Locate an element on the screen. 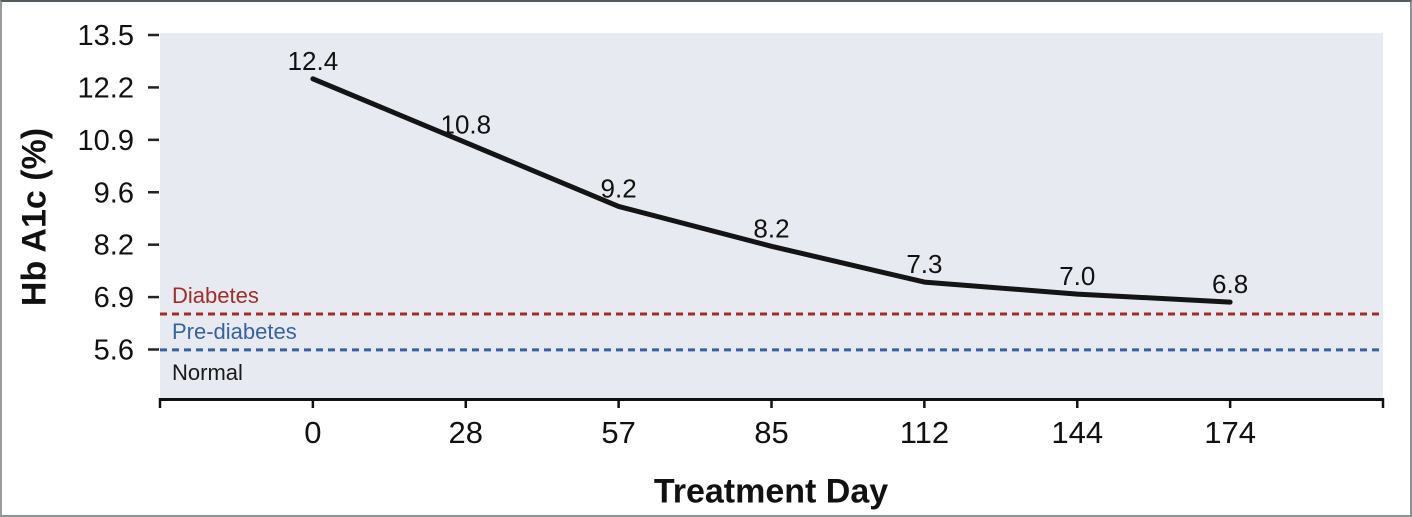 This screenshot has width=1412, height=517. y-tick-label: 10.9 is located at coordinates (106, 141).